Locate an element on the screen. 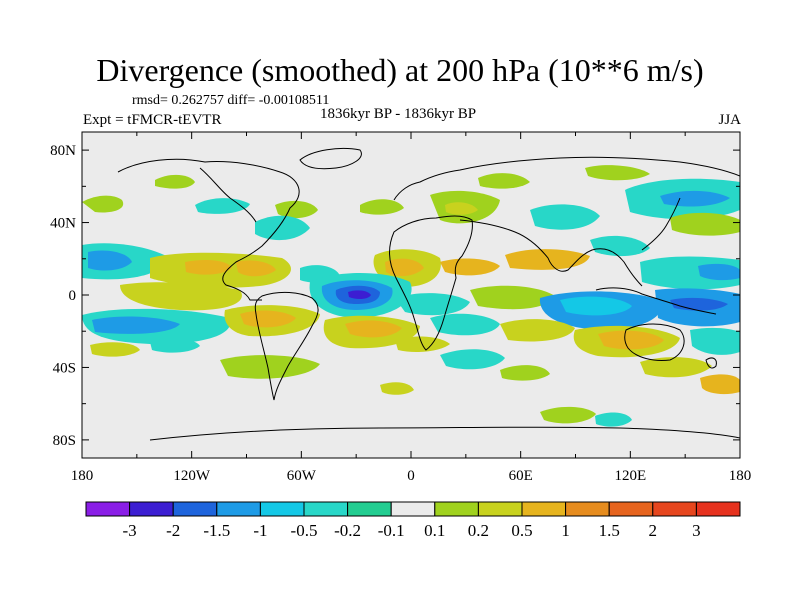  x-tick-label: 60W is located at coordinates (302, 476).